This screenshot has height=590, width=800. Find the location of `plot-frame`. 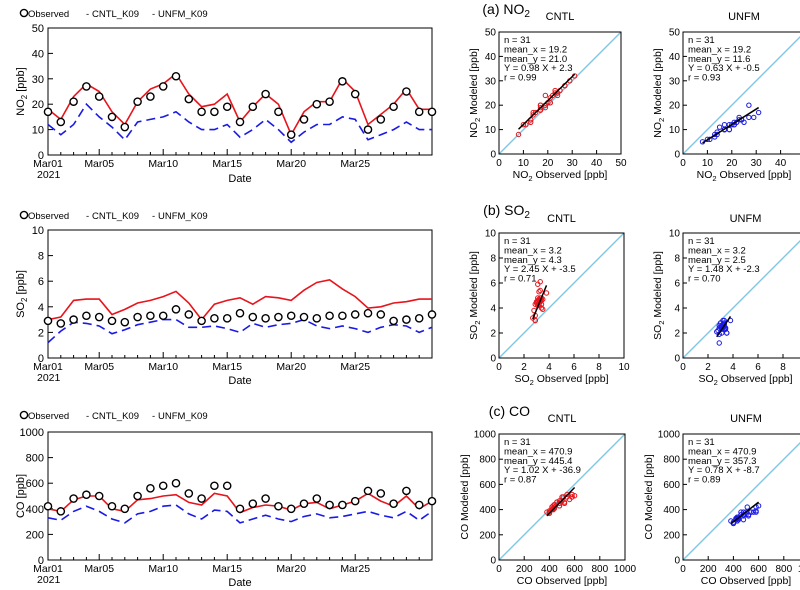

plot-frame is located at coordinates (240, 91).